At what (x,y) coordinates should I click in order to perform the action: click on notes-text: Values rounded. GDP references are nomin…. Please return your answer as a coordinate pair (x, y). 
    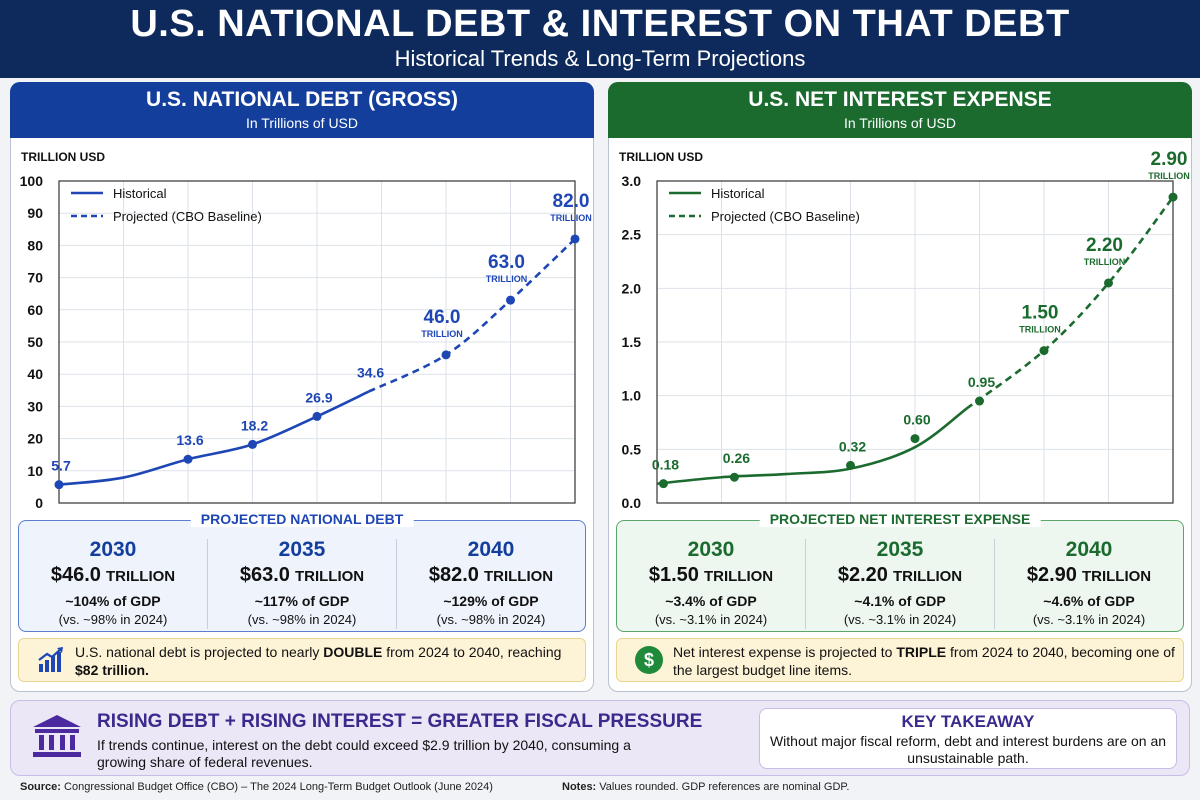
    Looking at the image, I should click on (723, 787).